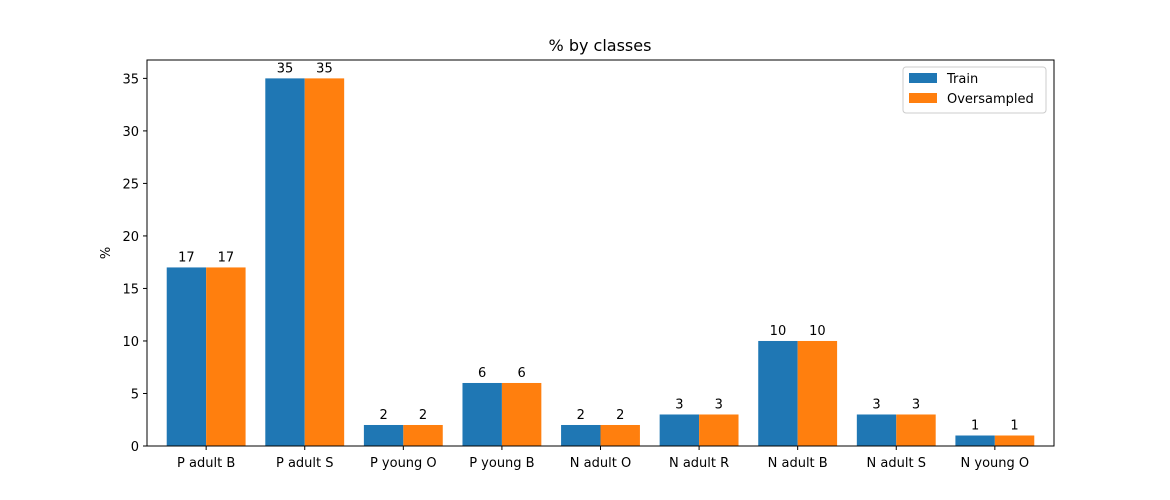  Describe the element at coordinates (130, 342) in the screenshot. I see `y-tick-label: 10` at that location.